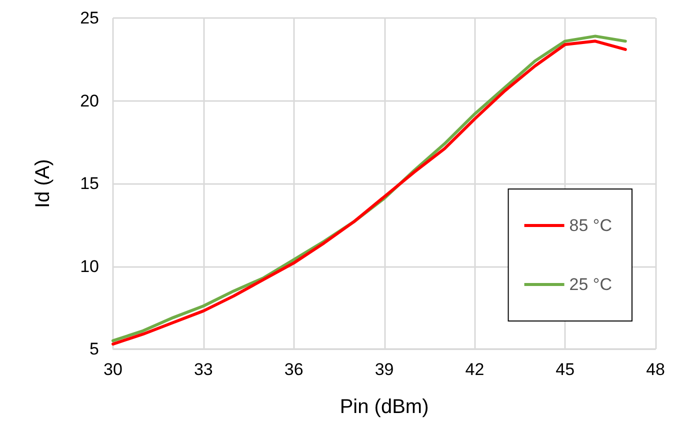 The image size is (677, 442). I want to click on x-tick-label: 48, so click(656, 369).